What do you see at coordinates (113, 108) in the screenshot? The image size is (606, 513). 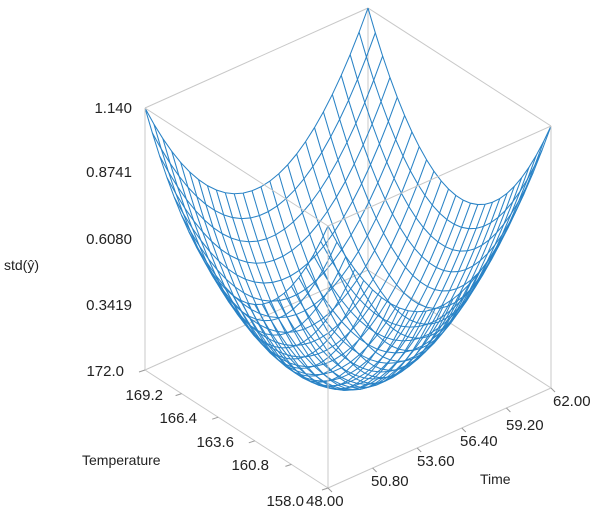 I see `z-tick-label: 1.140` at bounding box center [113, 108].